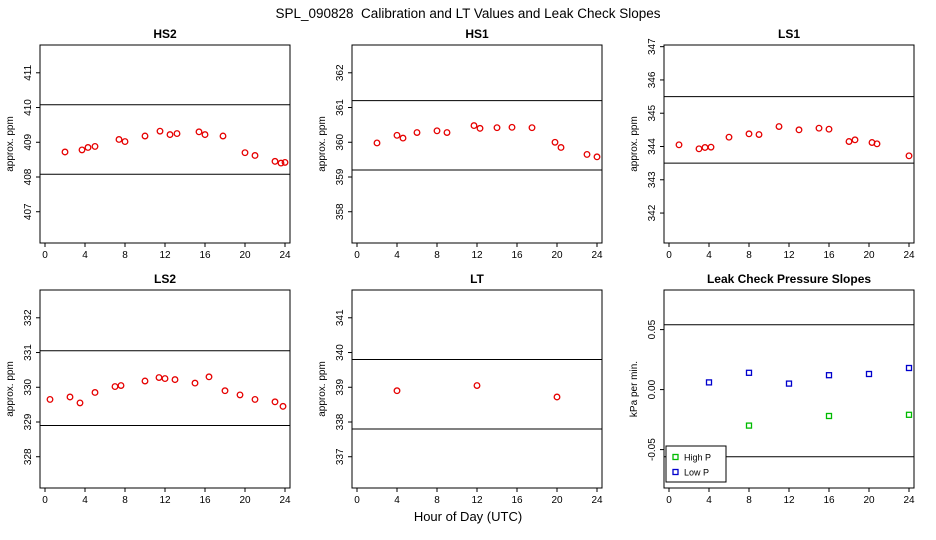  What do you see at coordinates (634, 389) in the screenshot?
I see `y-axis-label: kPa per min.` at bounding box center [634, 389].